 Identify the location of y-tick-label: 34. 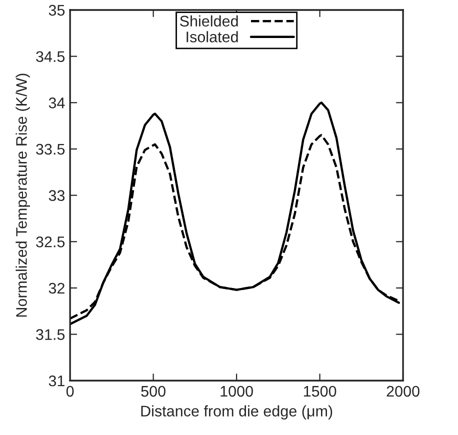
(56, 103).